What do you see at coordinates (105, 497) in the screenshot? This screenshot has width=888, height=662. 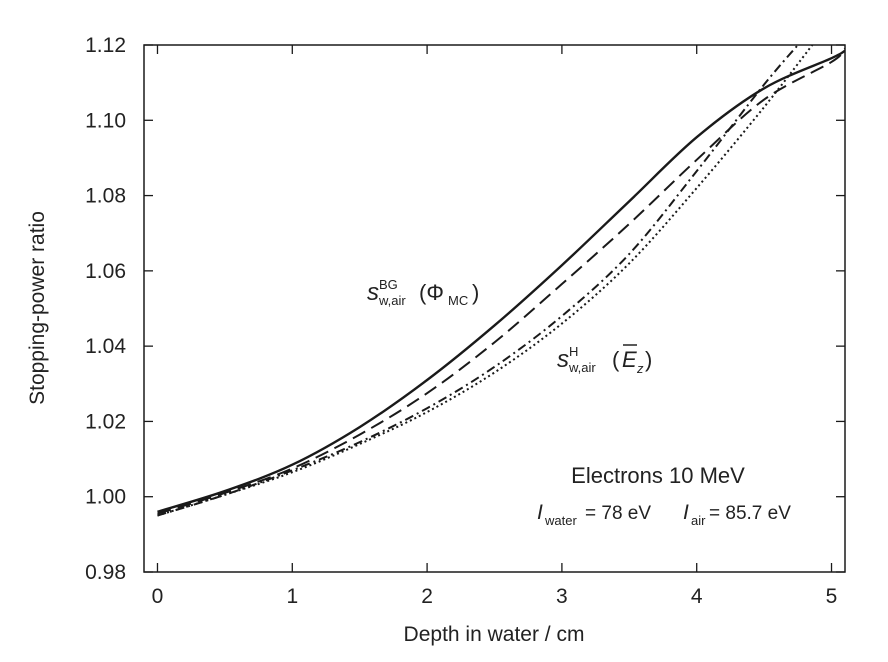 I see `y-tick-label: 1.00` at bounding box center [105, 497].